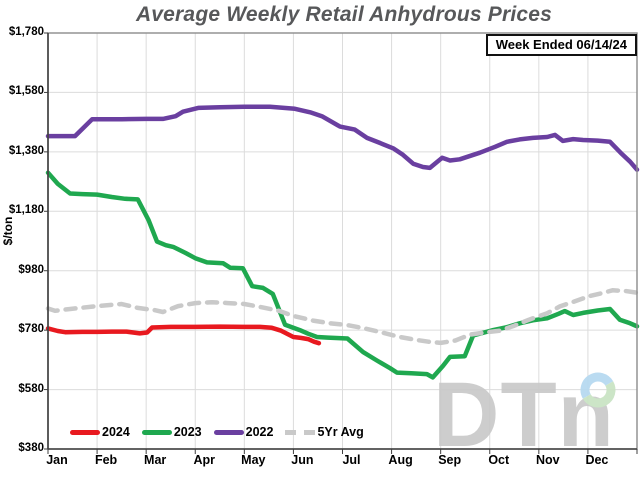 The image size is (640, 480). Describe the element at coordinates (106, 460) in the screenshot. I see `x-tick-label: Feb` at that location.